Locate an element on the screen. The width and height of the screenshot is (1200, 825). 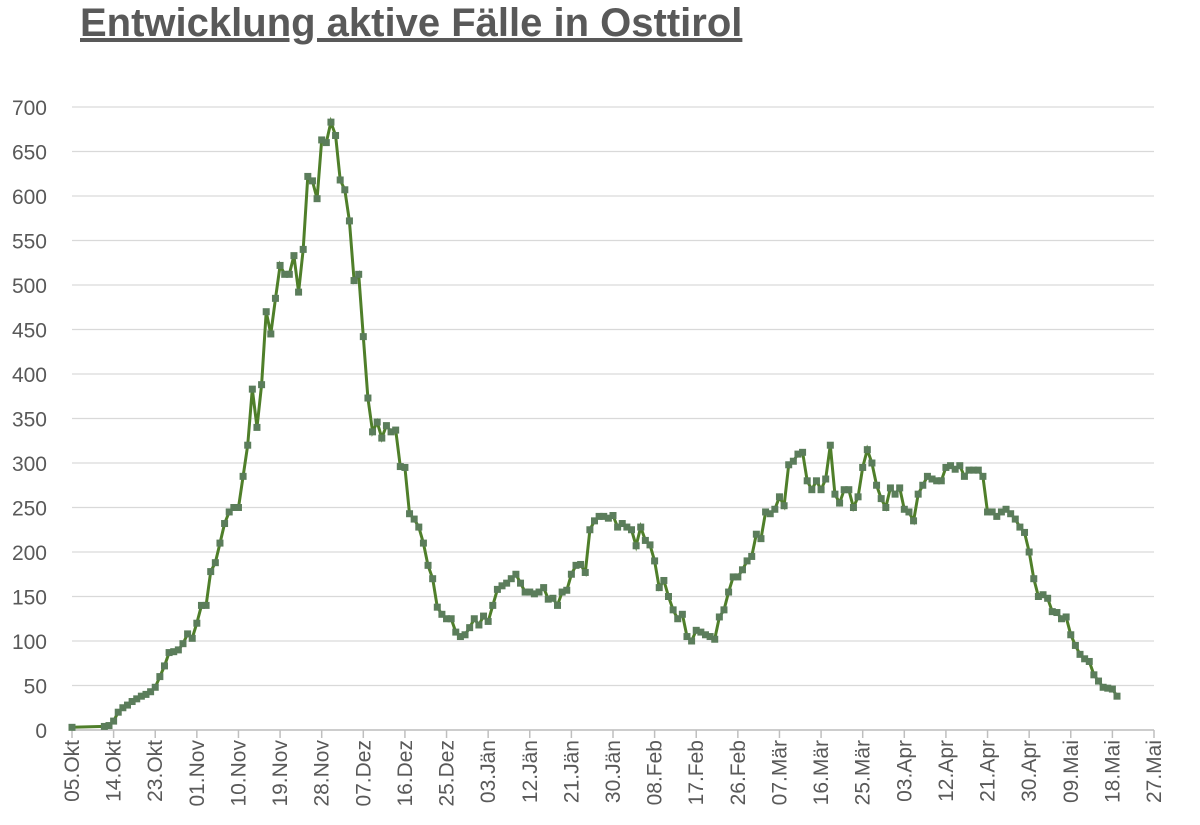
x-tick-label: 23.Okt is located at coordinates (155, 771).